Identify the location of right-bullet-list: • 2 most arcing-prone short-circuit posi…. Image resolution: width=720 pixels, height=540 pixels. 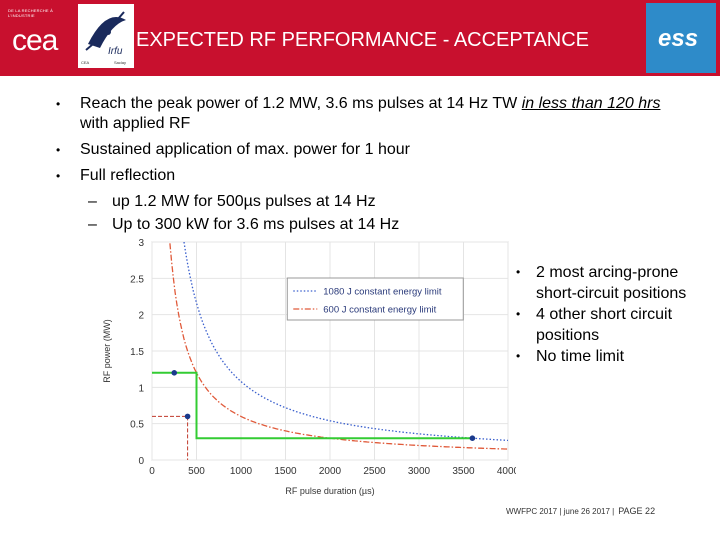
(614, 314).